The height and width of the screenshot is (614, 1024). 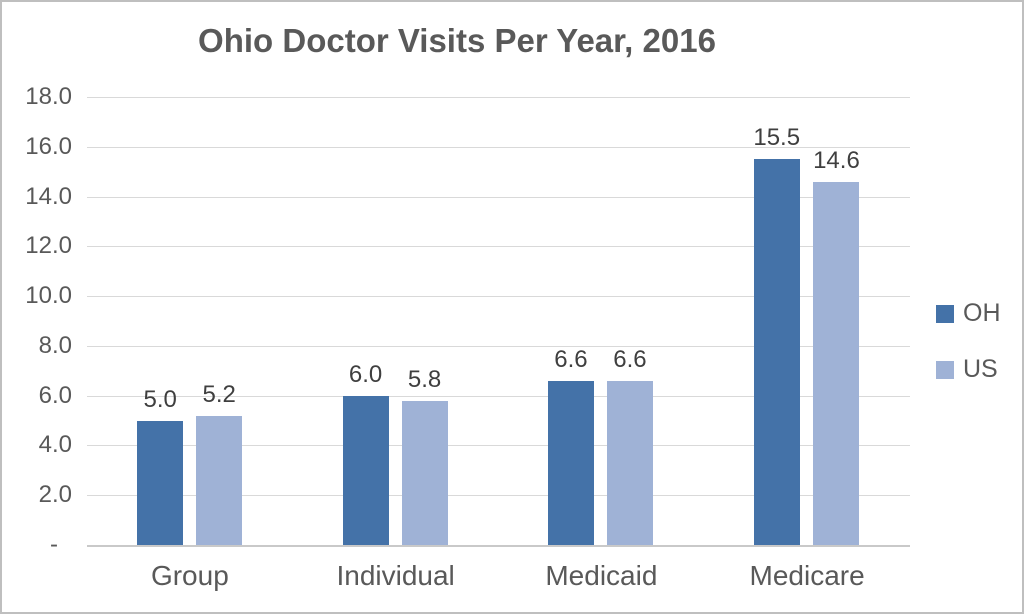 I want to click on bar-group: 6.6 6.6, so click(x=600, y=445).